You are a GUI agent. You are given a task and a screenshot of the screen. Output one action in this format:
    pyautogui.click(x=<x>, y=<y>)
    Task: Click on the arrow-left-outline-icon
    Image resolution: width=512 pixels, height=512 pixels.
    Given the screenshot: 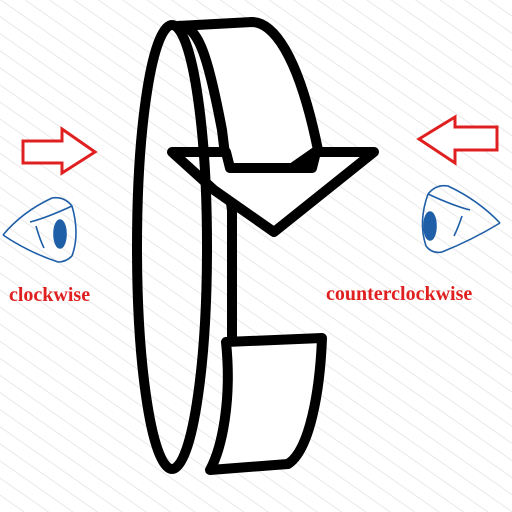 What is the action you would take?
    pyautogui.click(x=457, y=140)
    